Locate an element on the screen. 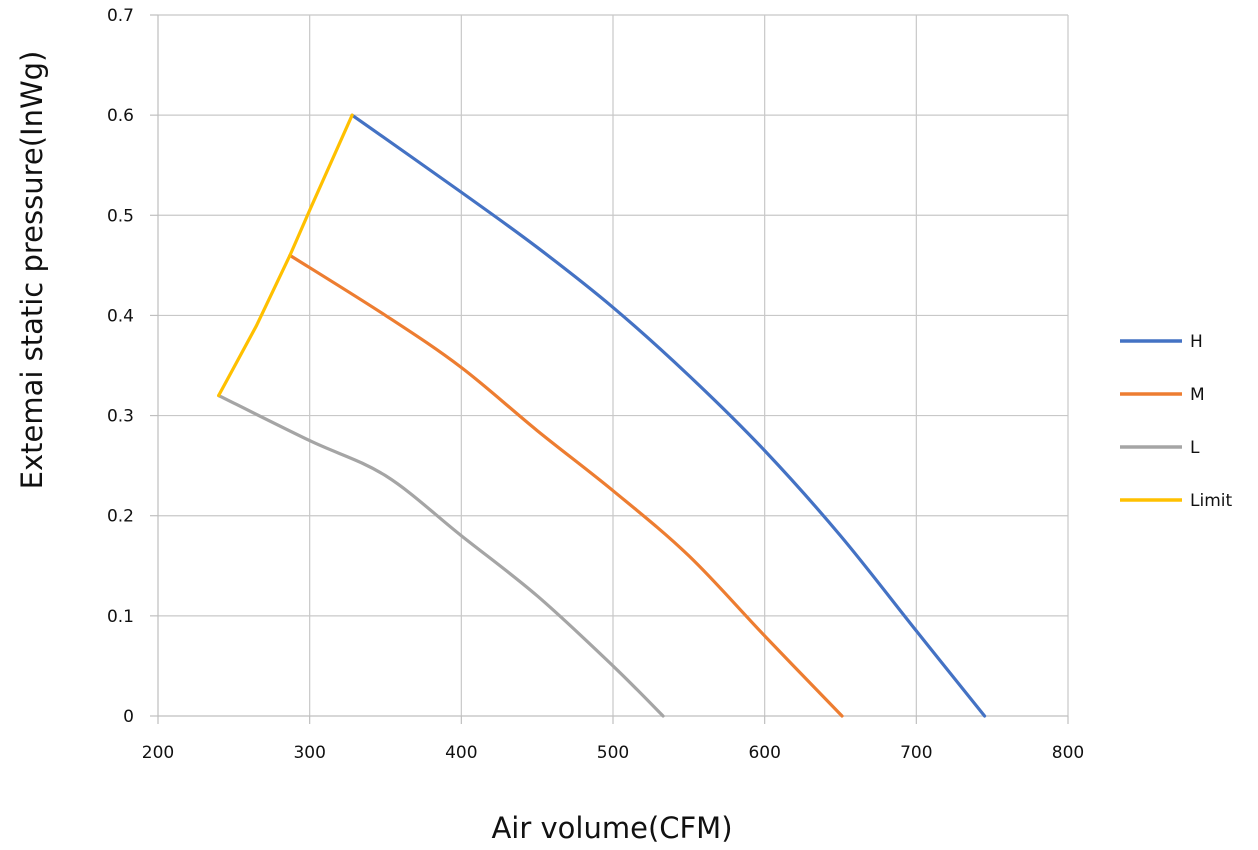  x-tick-label: 300 is located at coordinates (309, 753).